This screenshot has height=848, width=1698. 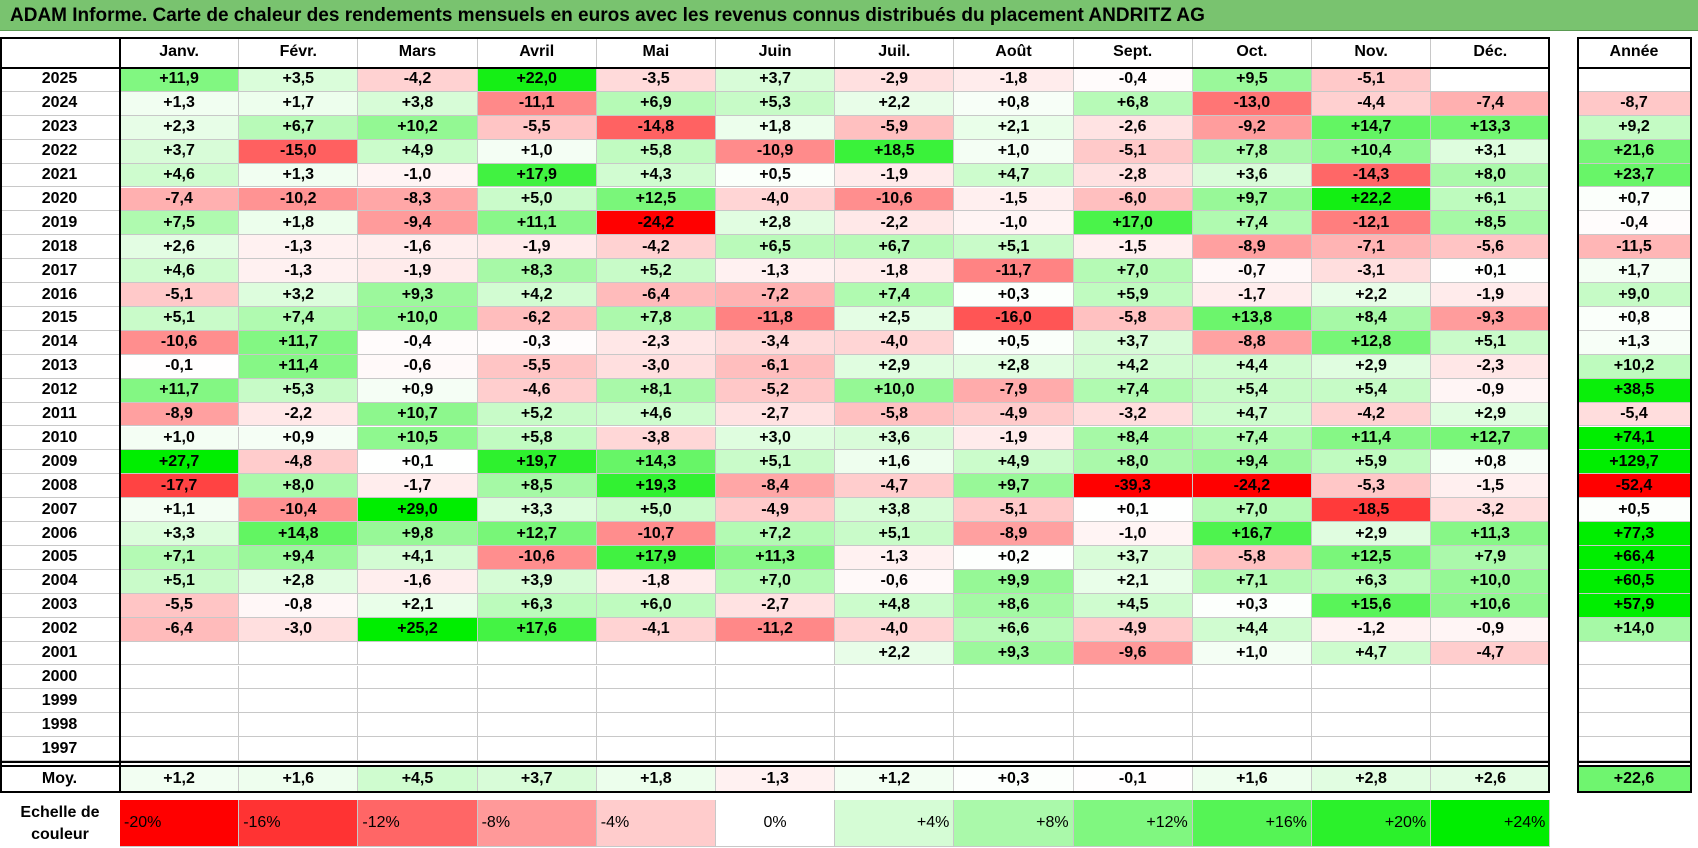 I want to click on annual-cell: +77,3, so click(x=1634, y=534).